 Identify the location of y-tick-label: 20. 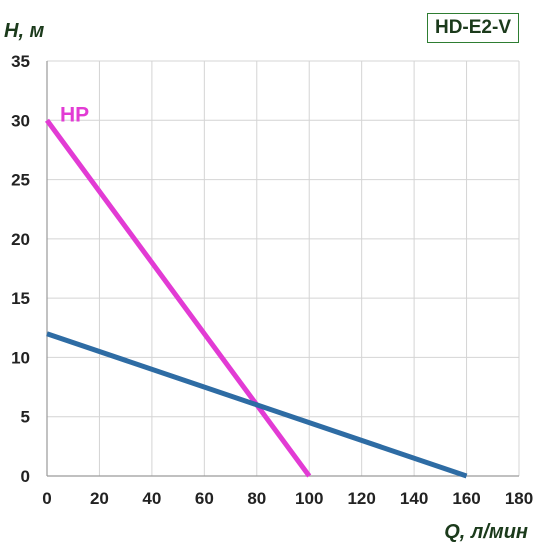
(20, 239).